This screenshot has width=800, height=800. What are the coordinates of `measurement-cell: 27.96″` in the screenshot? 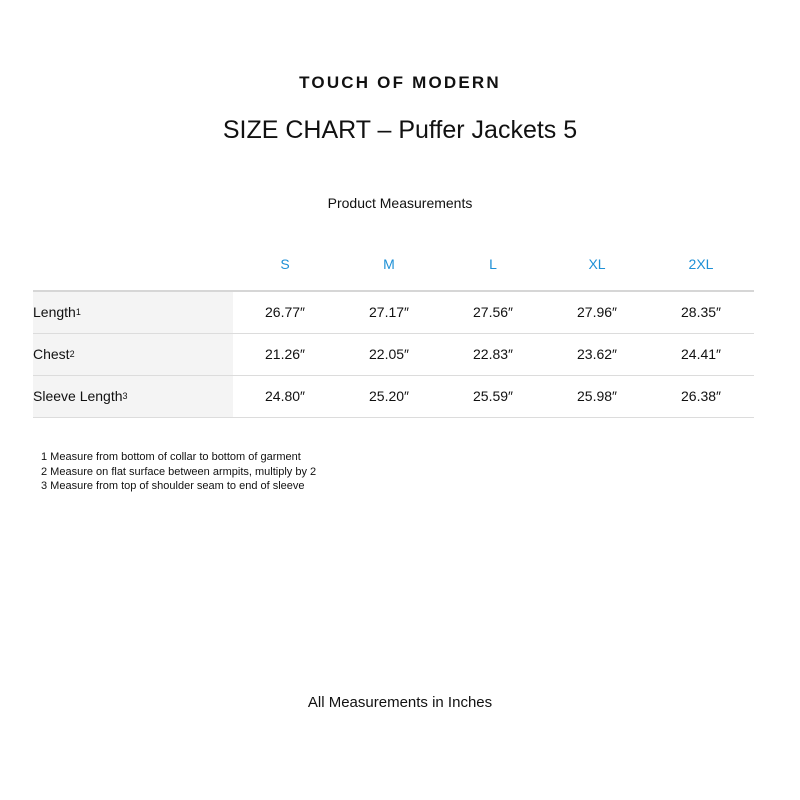 It's located at (597, 312).